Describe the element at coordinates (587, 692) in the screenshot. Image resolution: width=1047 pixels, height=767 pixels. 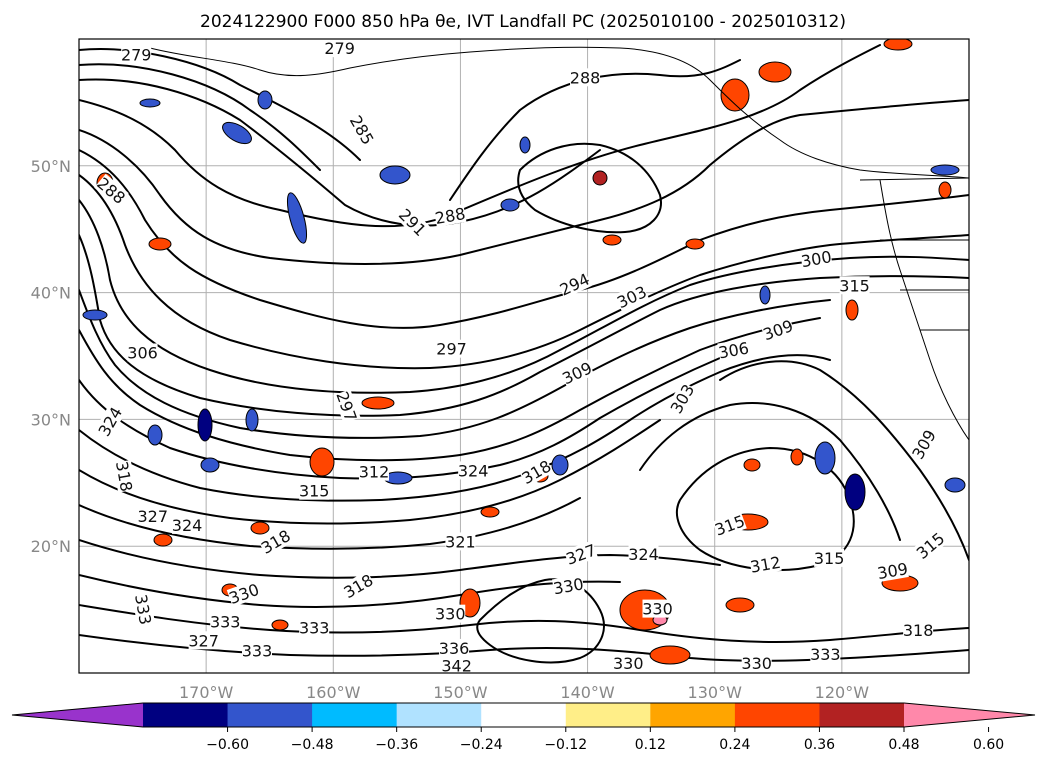
I see `longitude-label: 140°W` at that location.